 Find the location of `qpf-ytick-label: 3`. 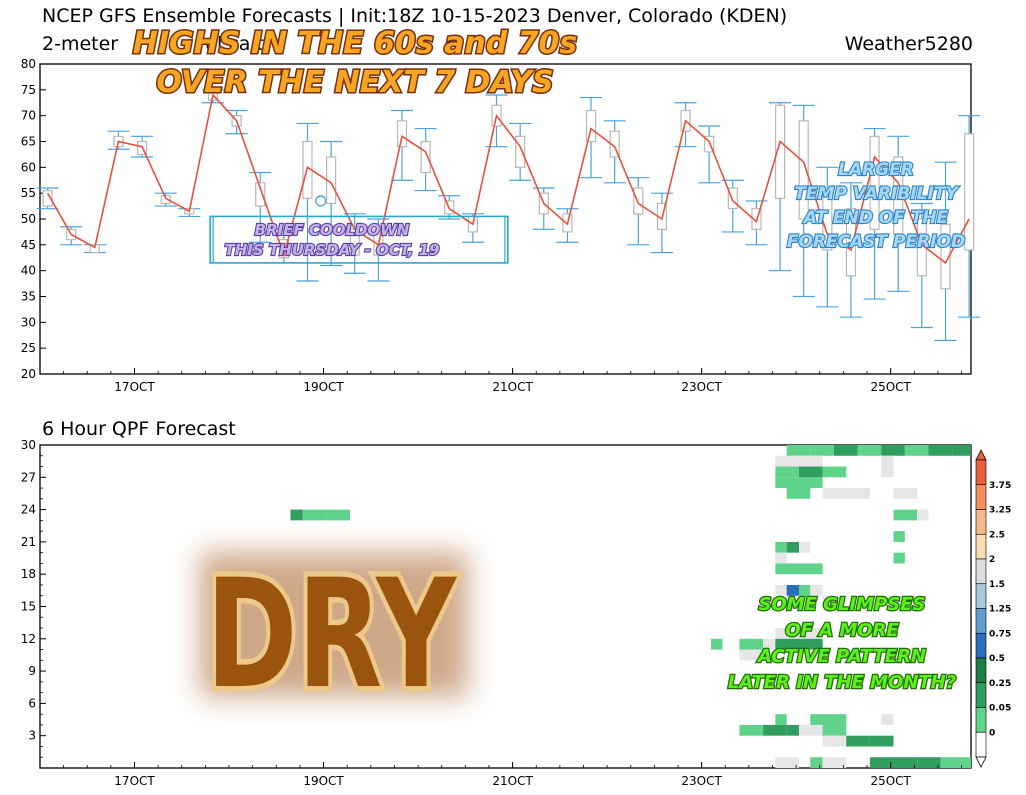

qpf-ytick-label: 3 is located at coordinates (32, 736).